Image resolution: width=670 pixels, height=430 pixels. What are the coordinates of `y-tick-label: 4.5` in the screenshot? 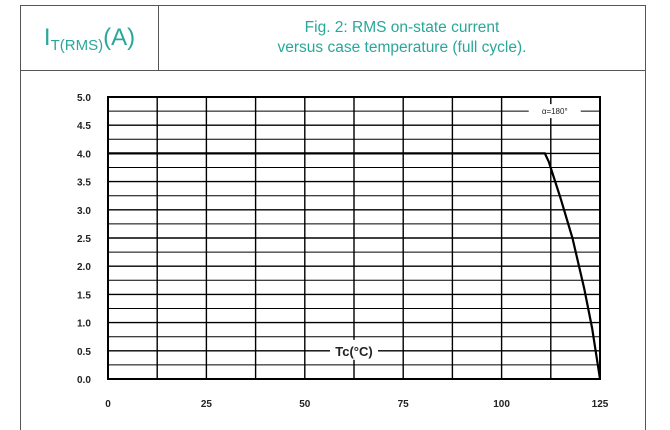 It's located at (84, 126).